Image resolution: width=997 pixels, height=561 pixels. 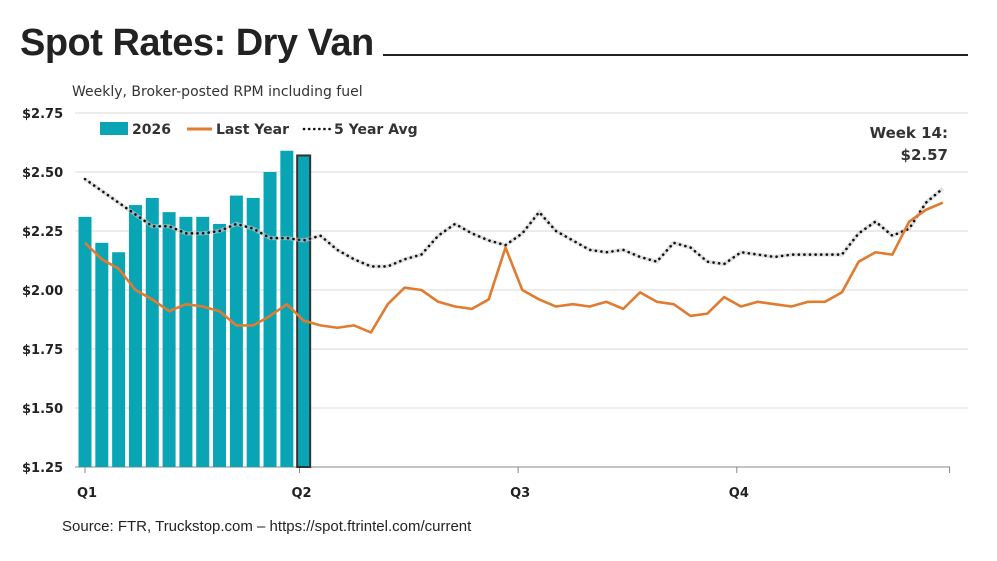 What do you see at coordinates (197, 43) in the screenshot?
I see `chart-title: Spot Rates: Dry Van` at bounding box center [197, 43].